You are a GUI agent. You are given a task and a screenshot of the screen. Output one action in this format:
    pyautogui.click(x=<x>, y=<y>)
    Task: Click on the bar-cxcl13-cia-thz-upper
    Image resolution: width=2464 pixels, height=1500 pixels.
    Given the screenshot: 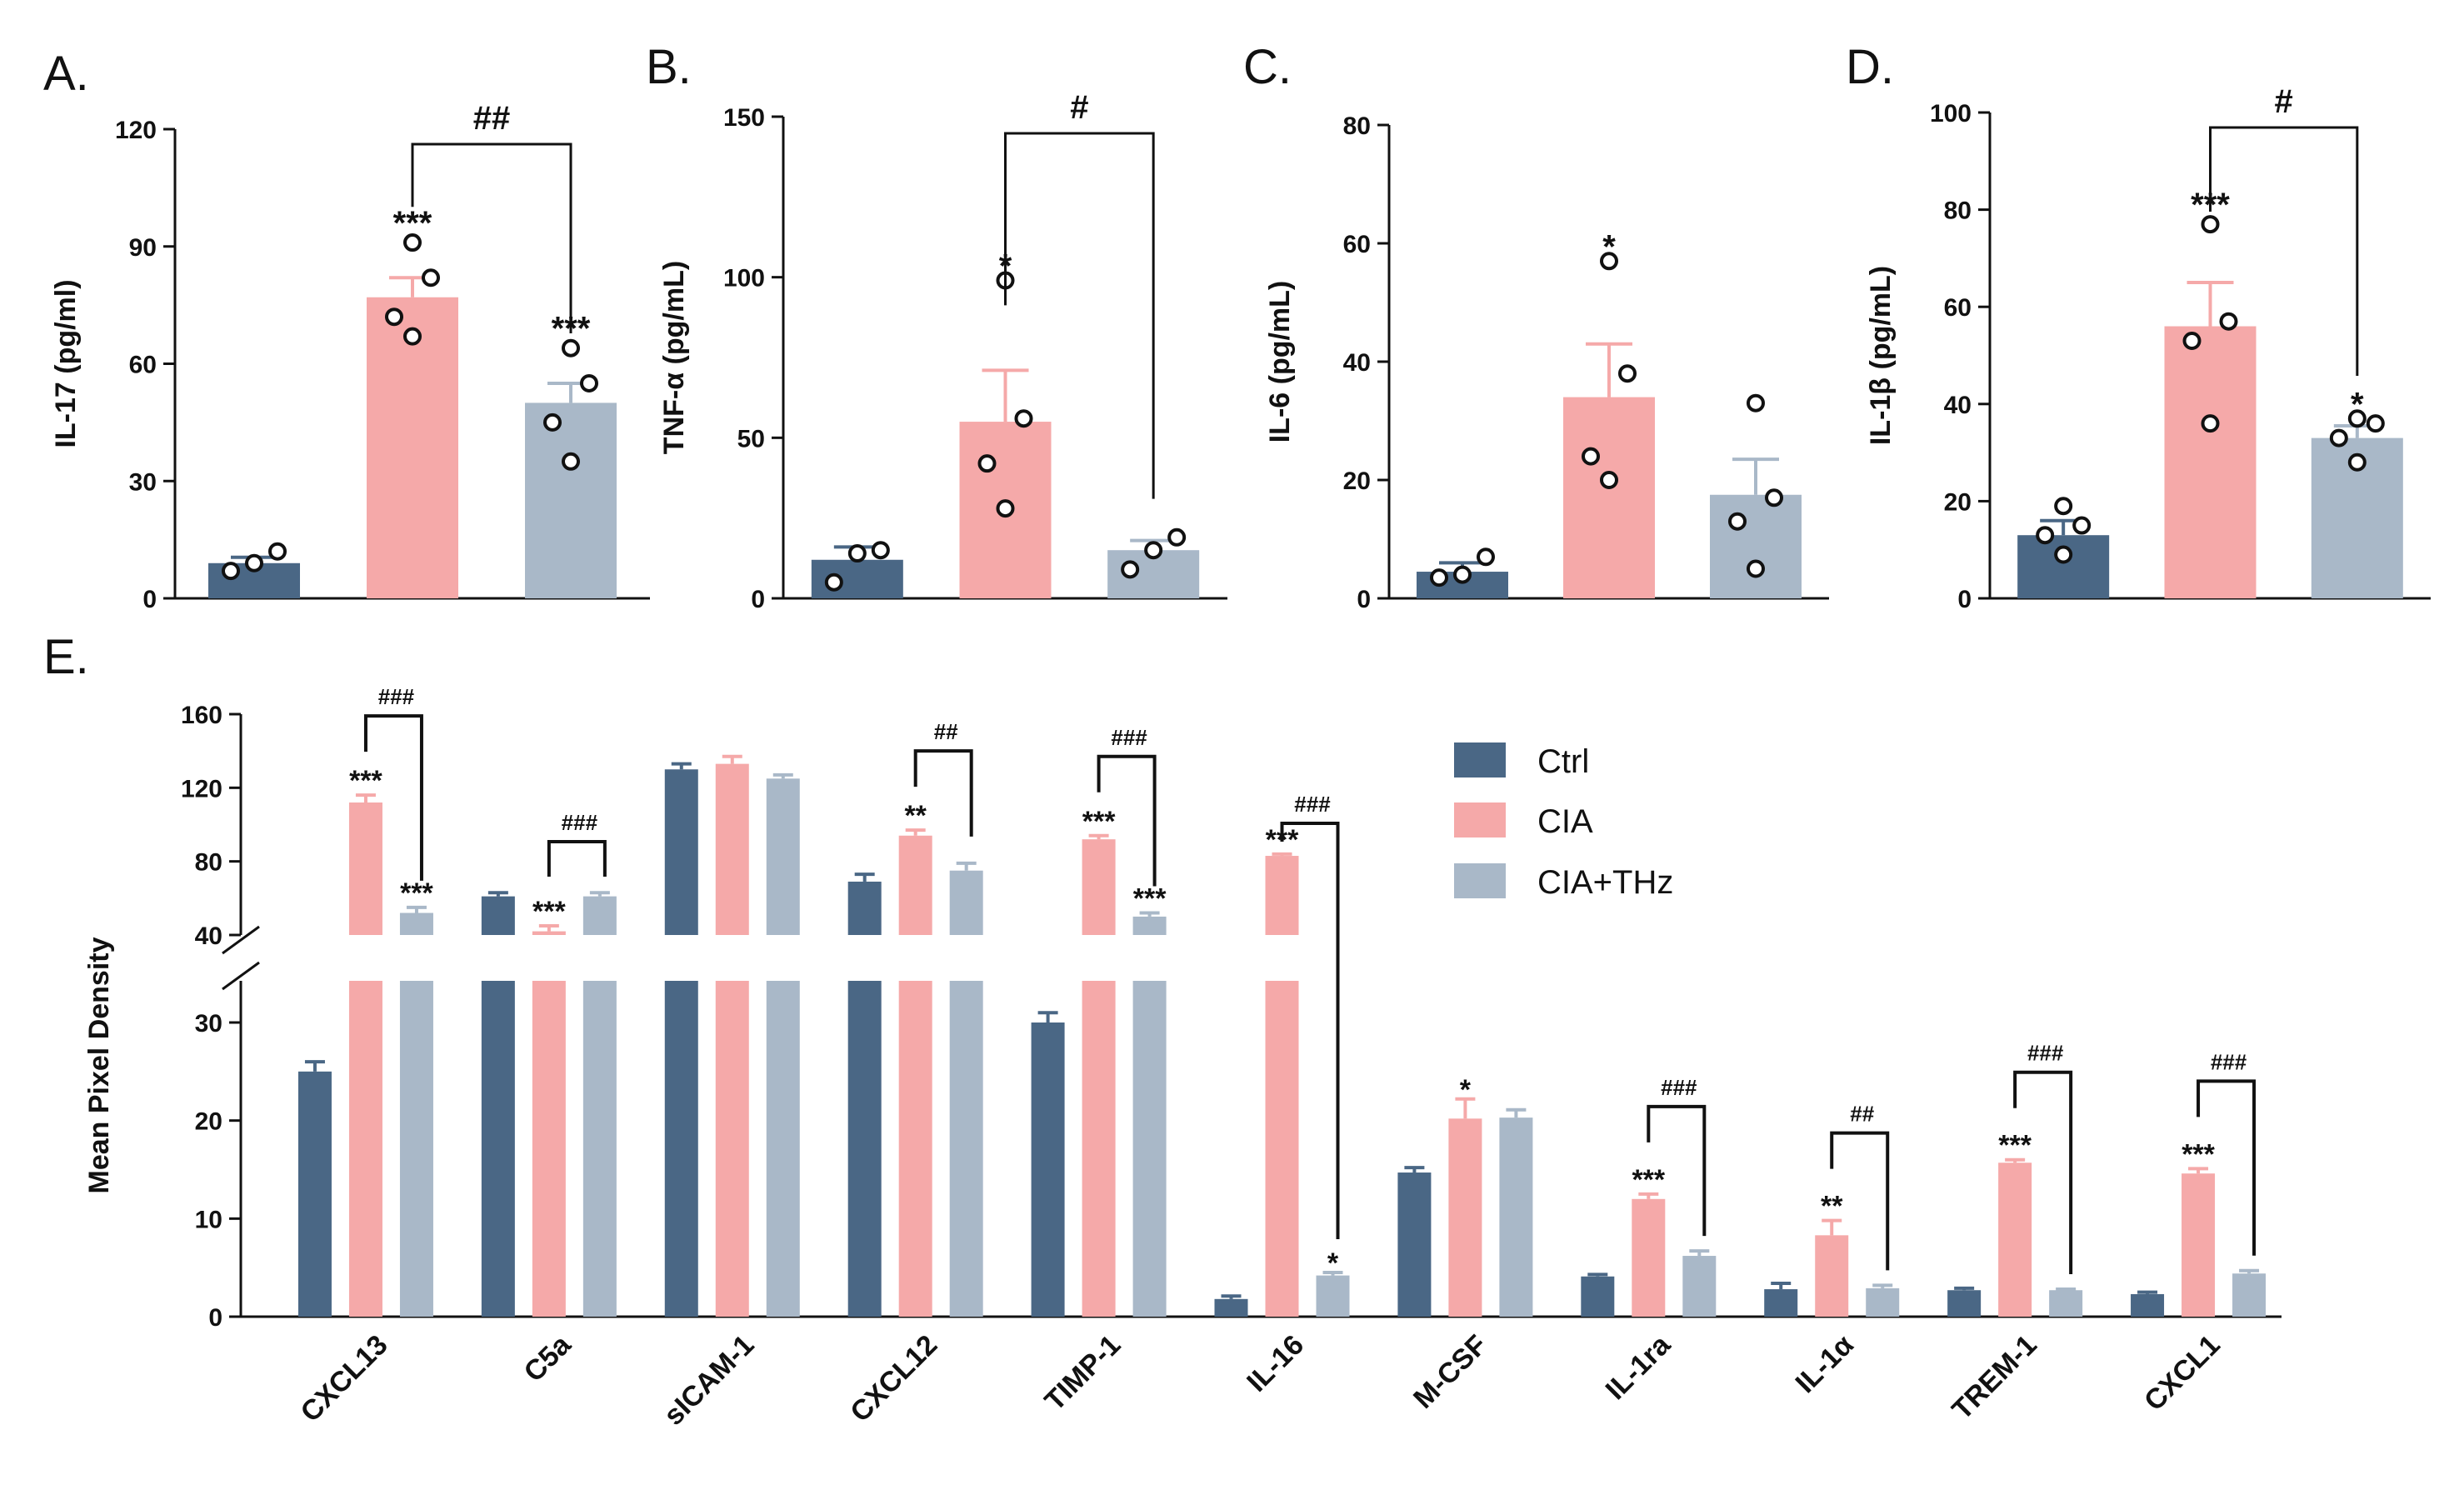 What is the action you would take?
    pyautogui.click(x=416, y=924)
    